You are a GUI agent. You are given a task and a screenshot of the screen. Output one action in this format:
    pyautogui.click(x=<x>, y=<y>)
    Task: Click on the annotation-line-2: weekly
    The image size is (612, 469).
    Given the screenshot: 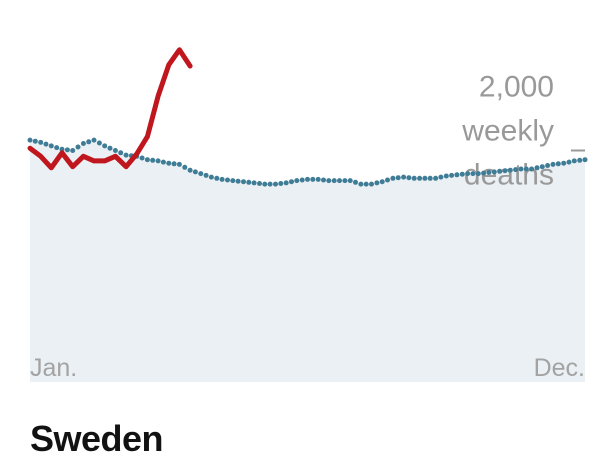 What is the action you would take?
    pyautogui.click(x=507, y=131)
    